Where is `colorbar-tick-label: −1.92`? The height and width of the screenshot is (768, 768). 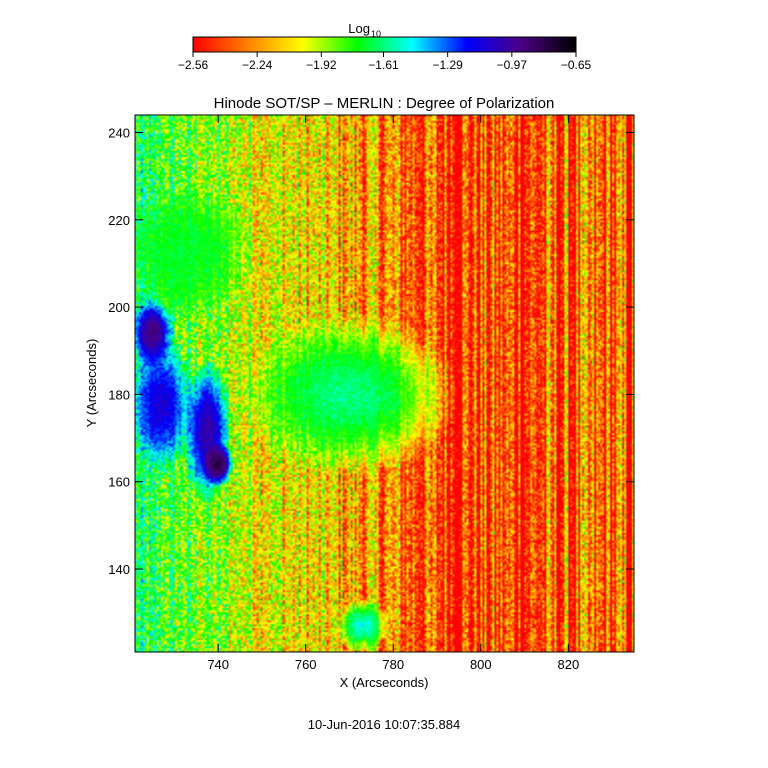
colorbar-tick-label: −1.92 is located at coordinates (321, 65).